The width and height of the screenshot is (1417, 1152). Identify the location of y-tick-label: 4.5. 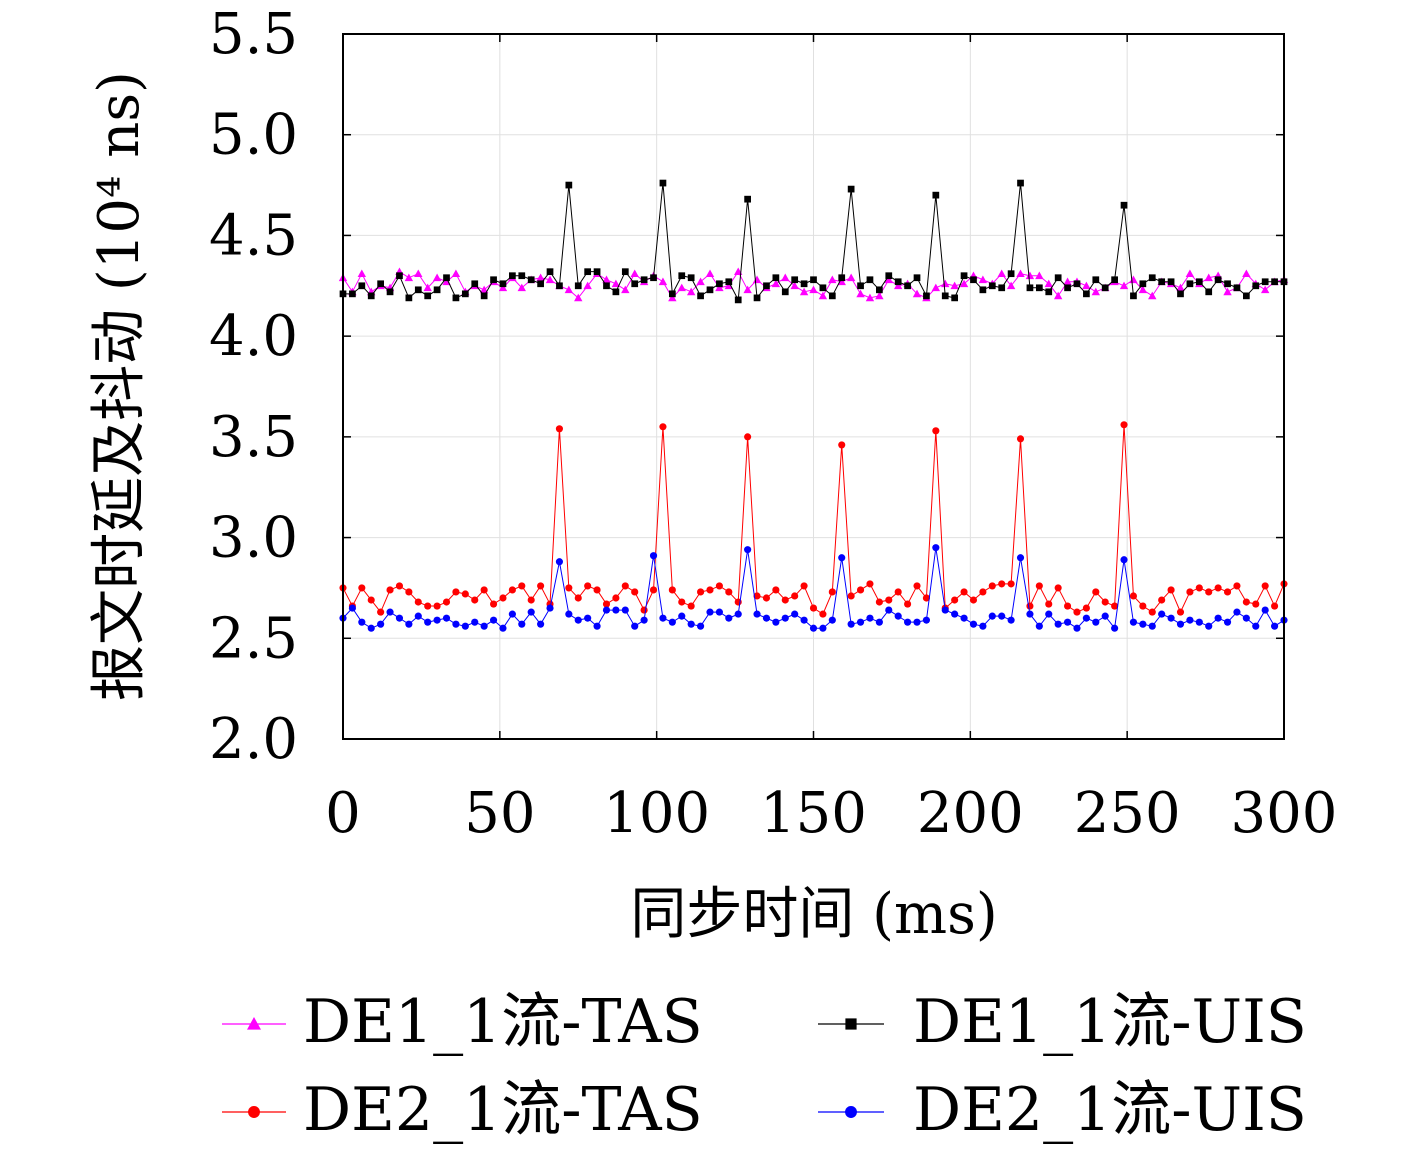
(253, 235).